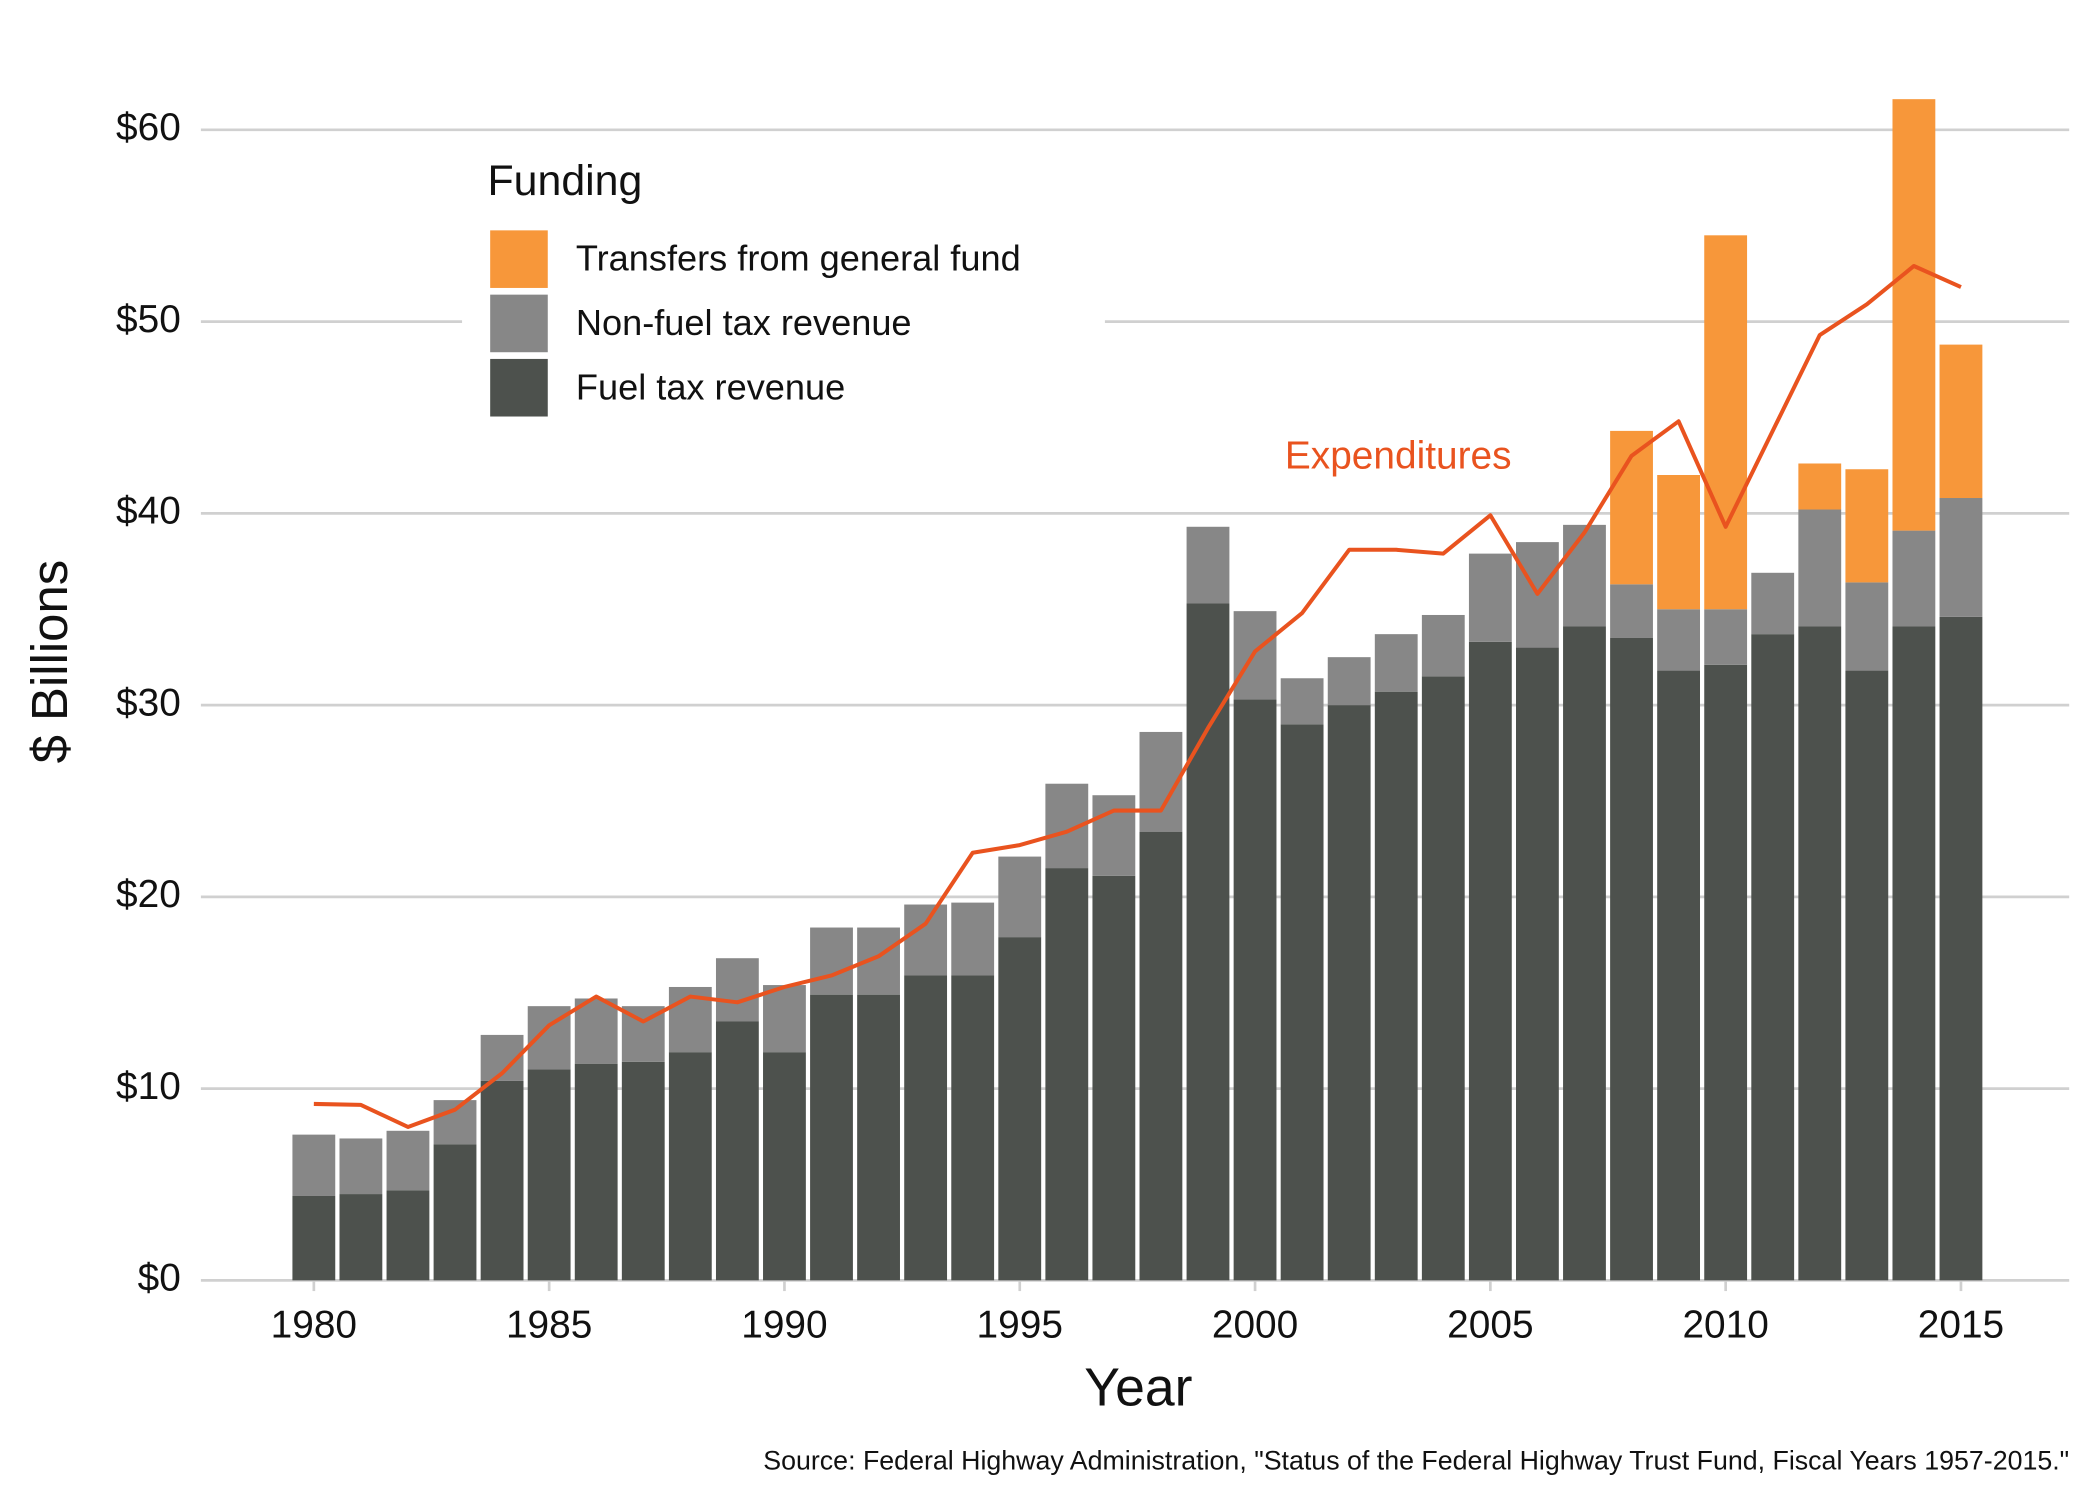 The image size is (2100, 1500). I want to click on y-tick-label: $30, so click(148, 702).